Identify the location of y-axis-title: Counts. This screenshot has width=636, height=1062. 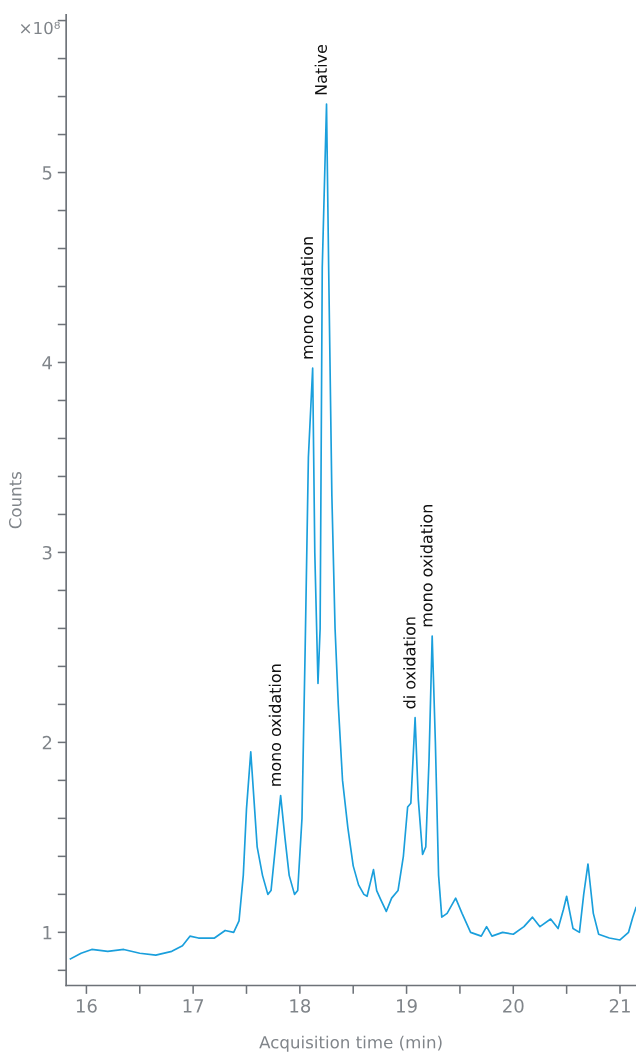
(15, 500).